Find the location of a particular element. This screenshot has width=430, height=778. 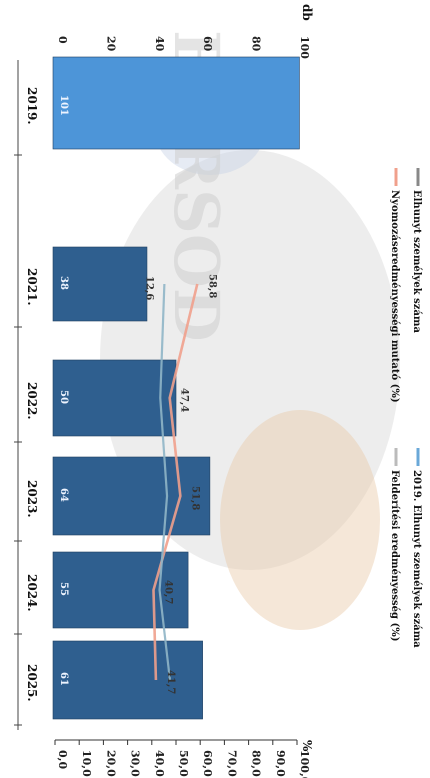

bar-value-label: 64 is located at coordinates (63, 495).